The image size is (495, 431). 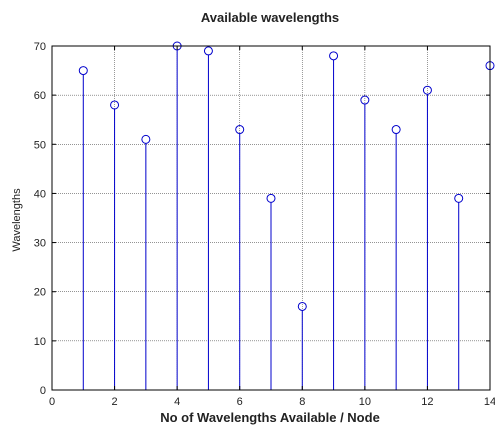 What do you see at coordinates (40, 47) in the screenshot?
I see `y-tick-label: 70` at bounding box center [40, 47].